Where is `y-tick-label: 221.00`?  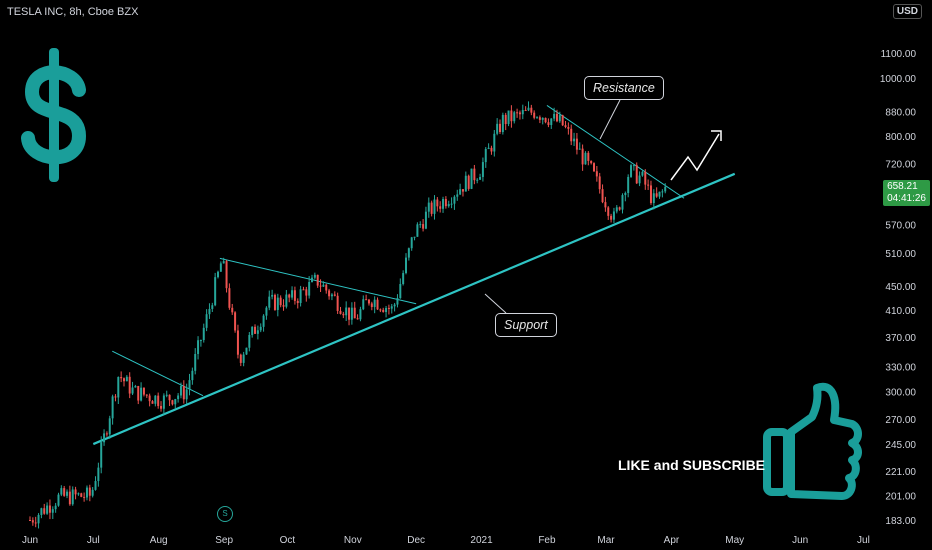
y-tick-label: 221.00 is located at coordinates (900, 472).